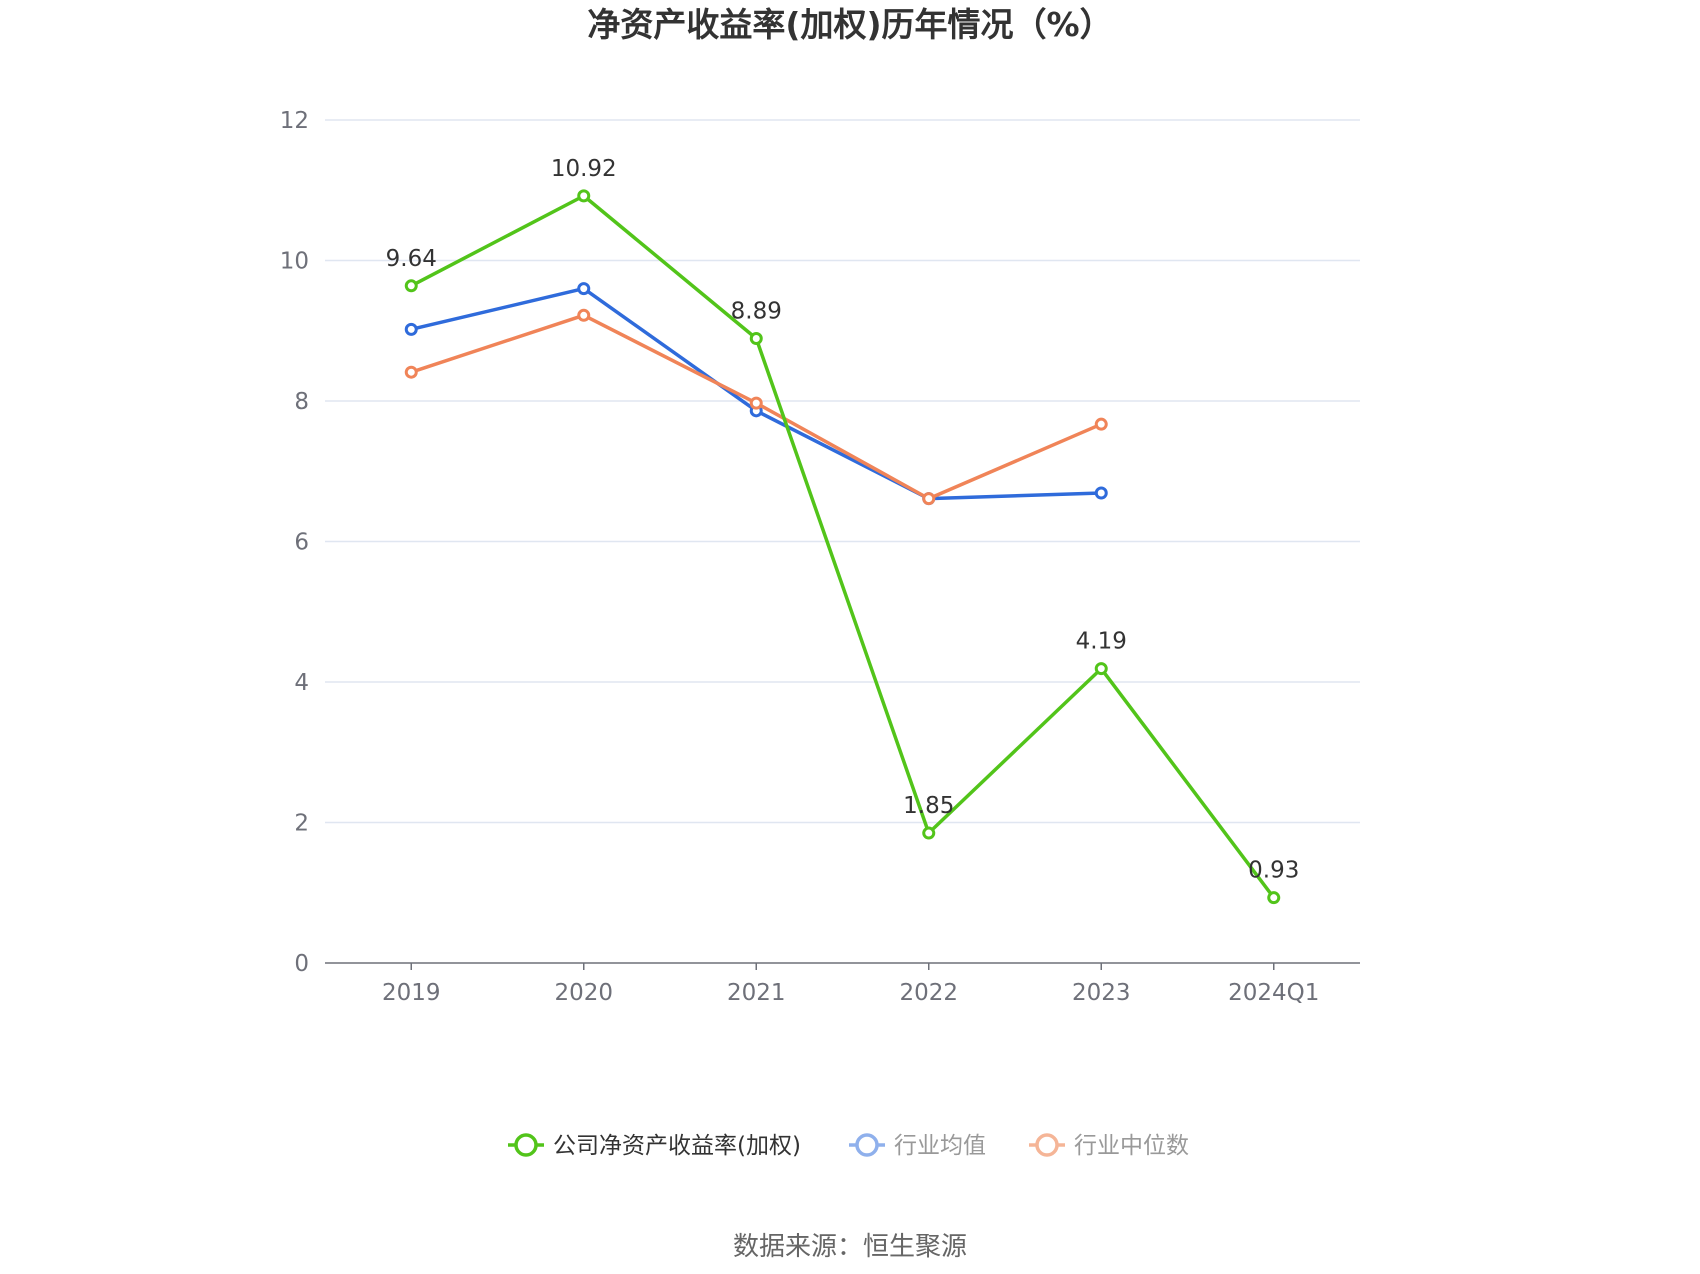 The width and height of the screenshot is (1700, 1274). What do you see at coordinates (583, 993) in the screenshot?
I see `x-tick-label: 2020` at bounding box center [583, 993].